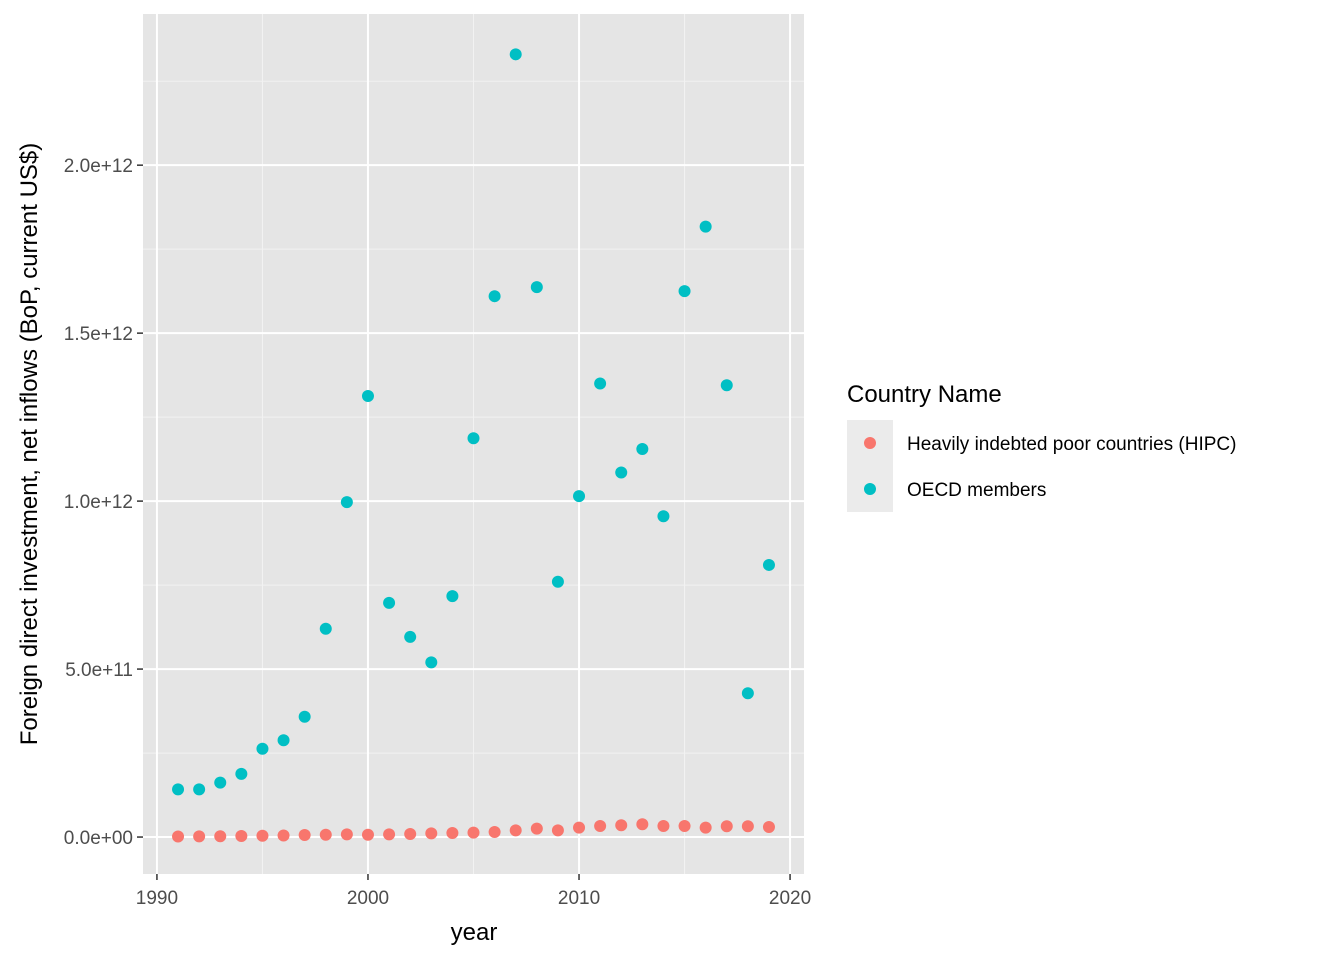  What do you see at coordinates (473, 891) in the screenshot?
I see `x-axis: 1990 2000 2010 2020` at bounding box center [473, 891].